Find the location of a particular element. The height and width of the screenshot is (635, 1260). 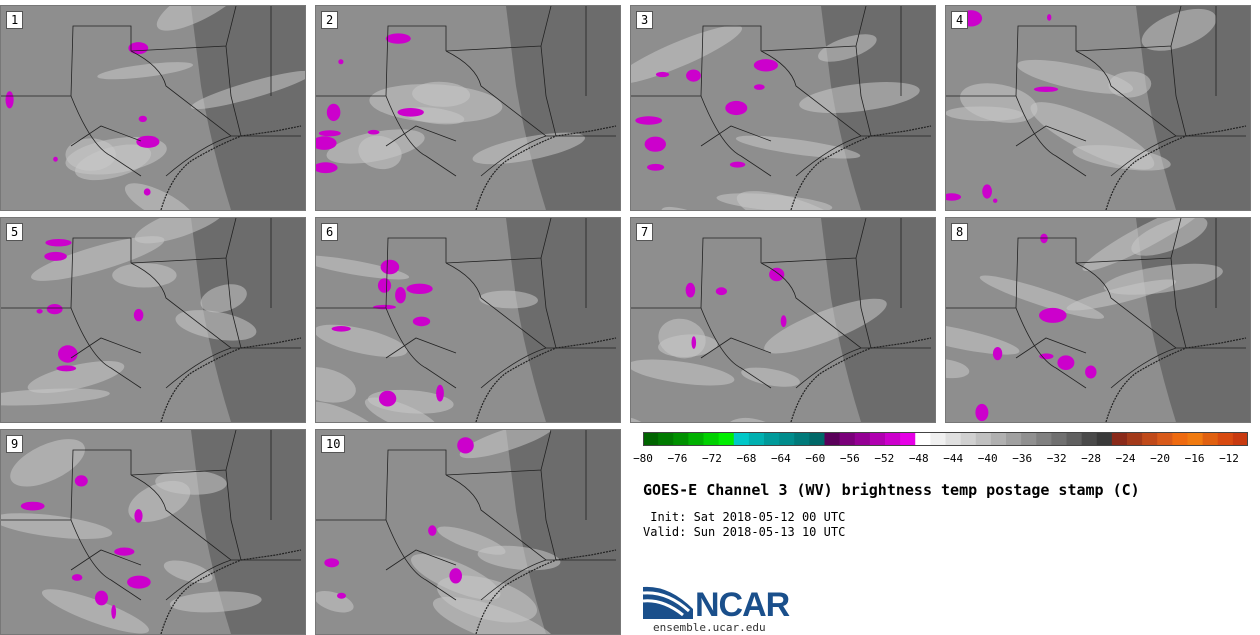

panel-number: 10 is located at coordinates (333, 444).